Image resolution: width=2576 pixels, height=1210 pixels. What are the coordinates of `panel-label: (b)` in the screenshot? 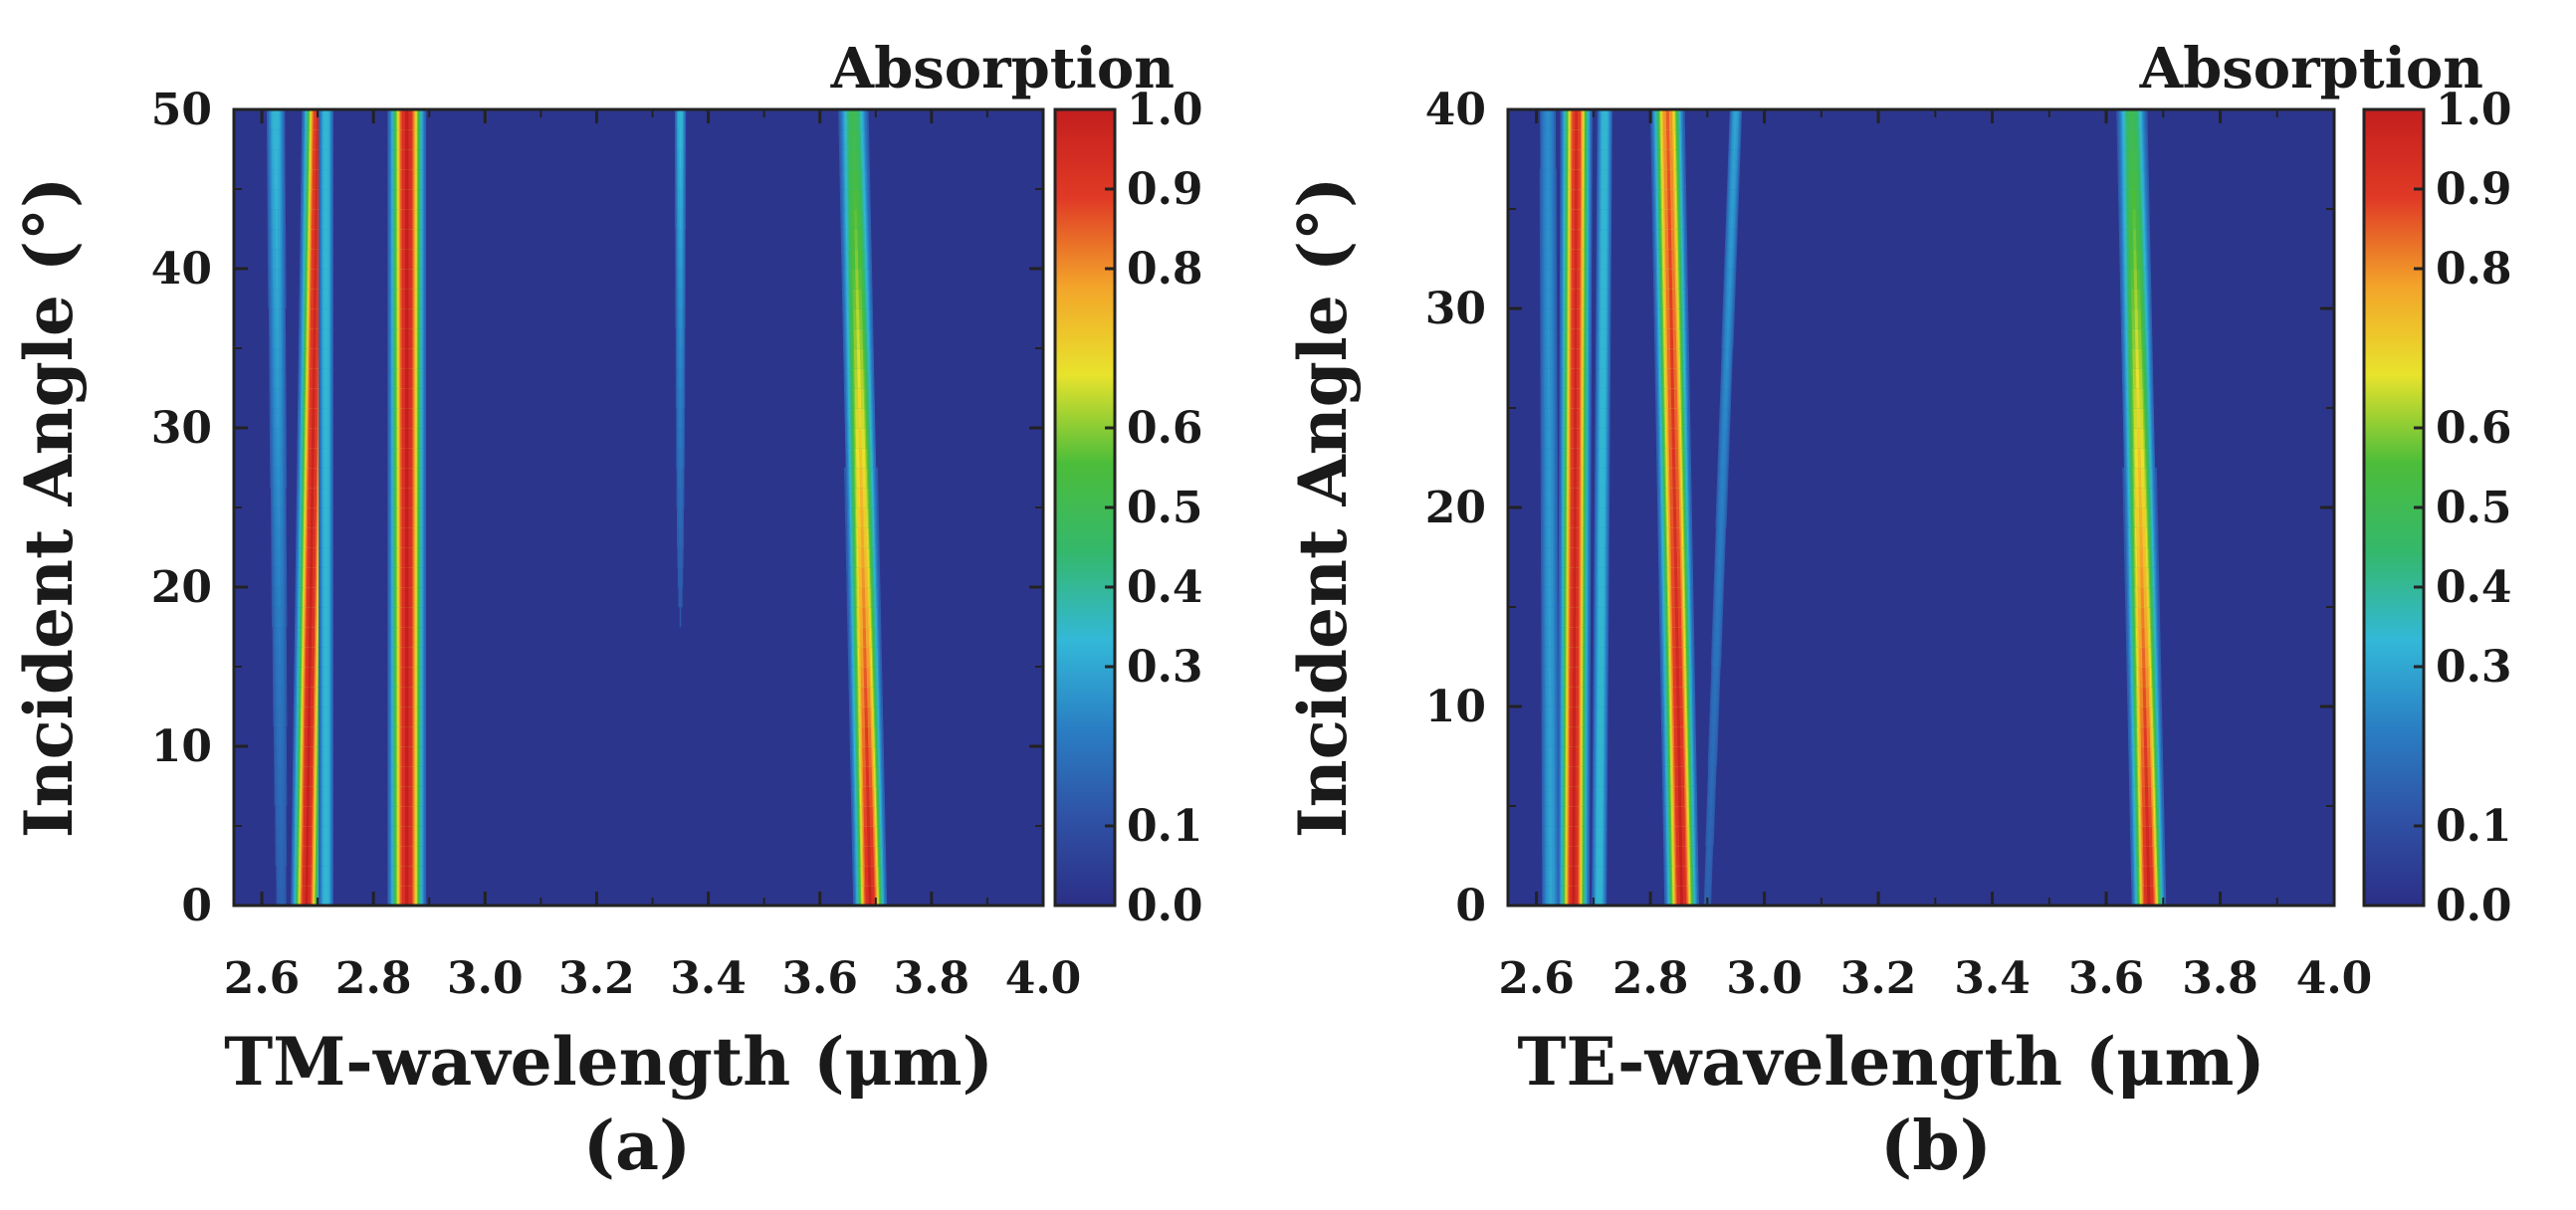 It's located at (1936, 1146).